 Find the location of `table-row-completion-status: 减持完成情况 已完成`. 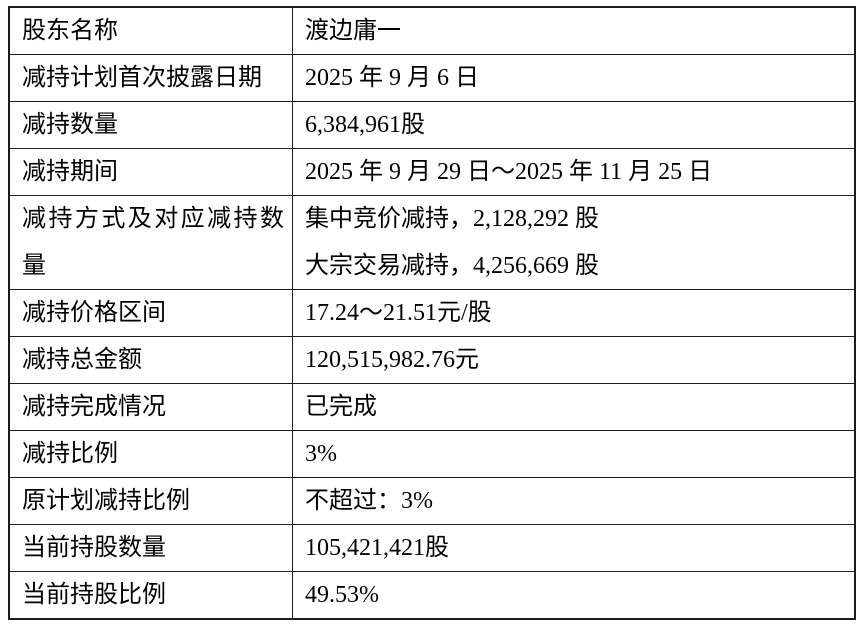

table-row-completion-status: 减持完成情况 已完成 is located at coordinates (432, 407).